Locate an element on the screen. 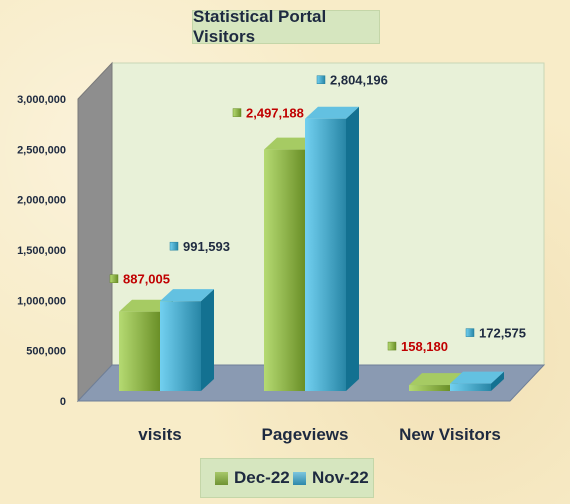  legend-item-nov-22: Nov-22 is located at coordinates (331, 478).